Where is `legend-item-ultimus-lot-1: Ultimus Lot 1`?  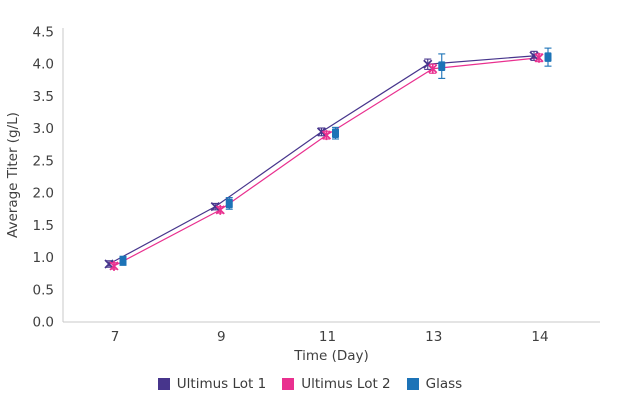
legend-item-ultimus-lot-1: Ultimus Lot 1 is located at coordinates (212, 384).